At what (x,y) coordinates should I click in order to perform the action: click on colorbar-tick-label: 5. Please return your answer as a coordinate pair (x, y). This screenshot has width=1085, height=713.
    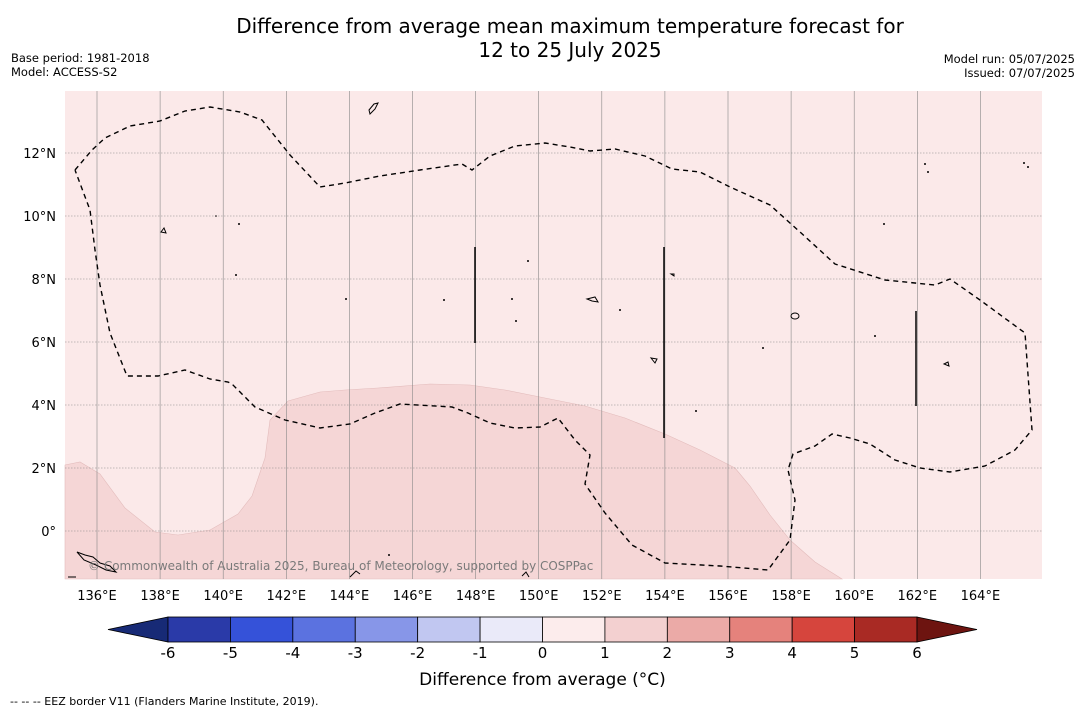
    Looking at the image, I should click on (855, 653).